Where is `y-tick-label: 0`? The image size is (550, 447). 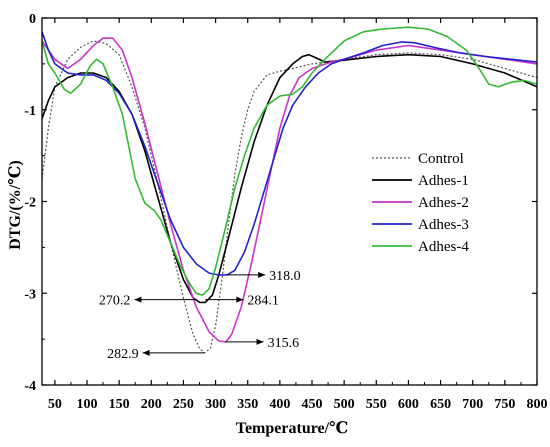 y-tick-label: 0 is located at coordinates (32, 19).